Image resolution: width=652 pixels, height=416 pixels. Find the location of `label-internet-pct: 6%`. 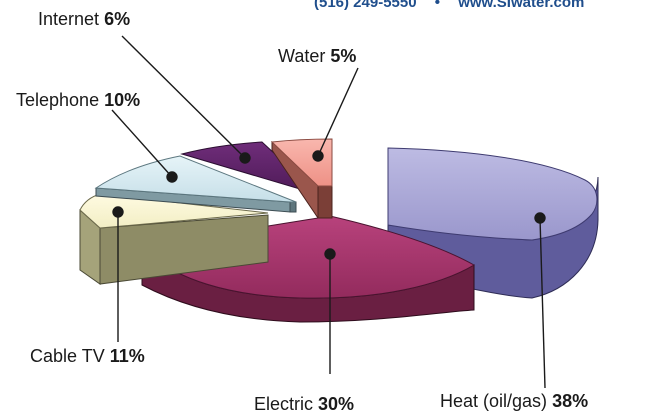

label-internet-pct: 6% is located at coordinates (117, 19).